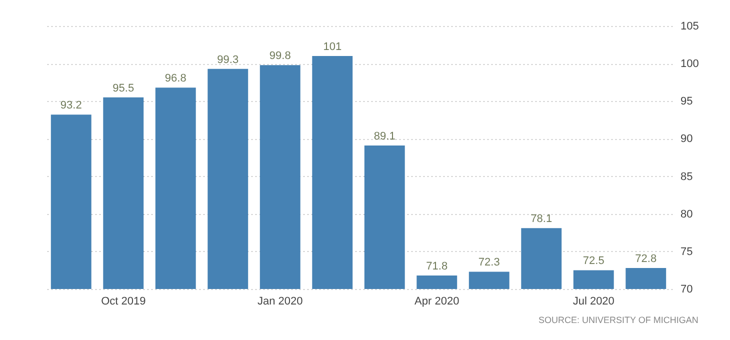  I want to click on x-tick-label: Jan 2020, so click(280, 302).